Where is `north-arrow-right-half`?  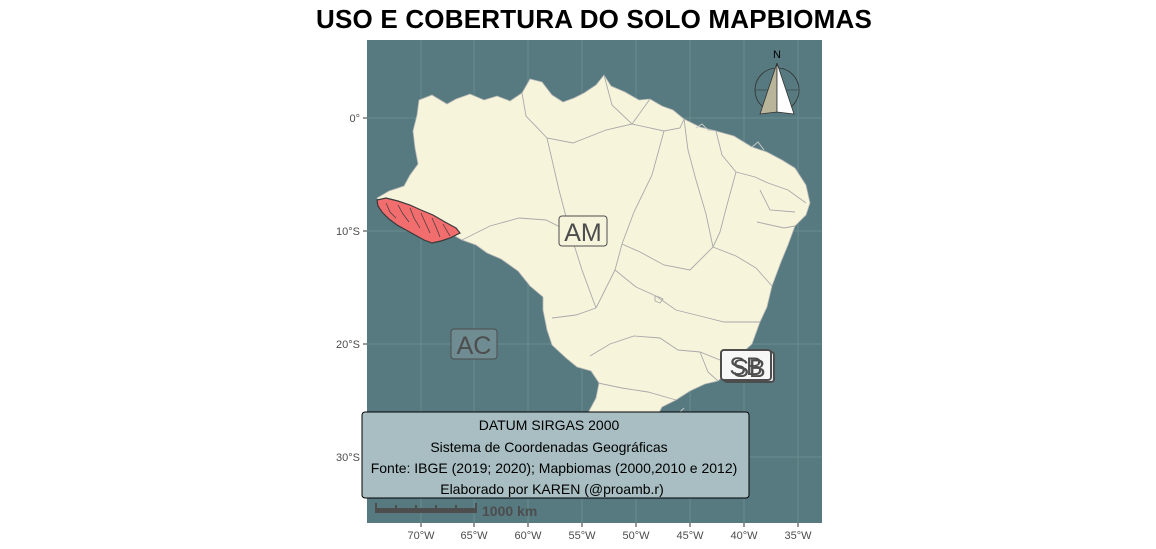
north-arrow-right-half is located at coordinates (785, 88).